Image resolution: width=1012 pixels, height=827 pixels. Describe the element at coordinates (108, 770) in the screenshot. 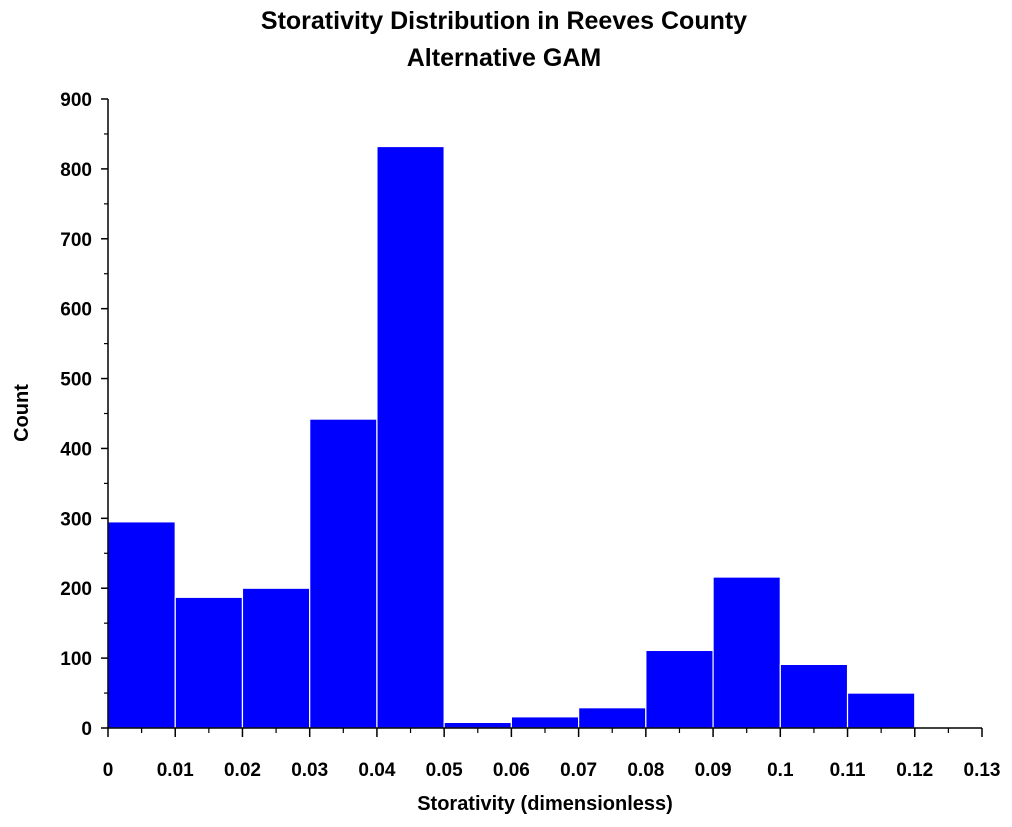

I see `x-tick-label: 0` at that location.